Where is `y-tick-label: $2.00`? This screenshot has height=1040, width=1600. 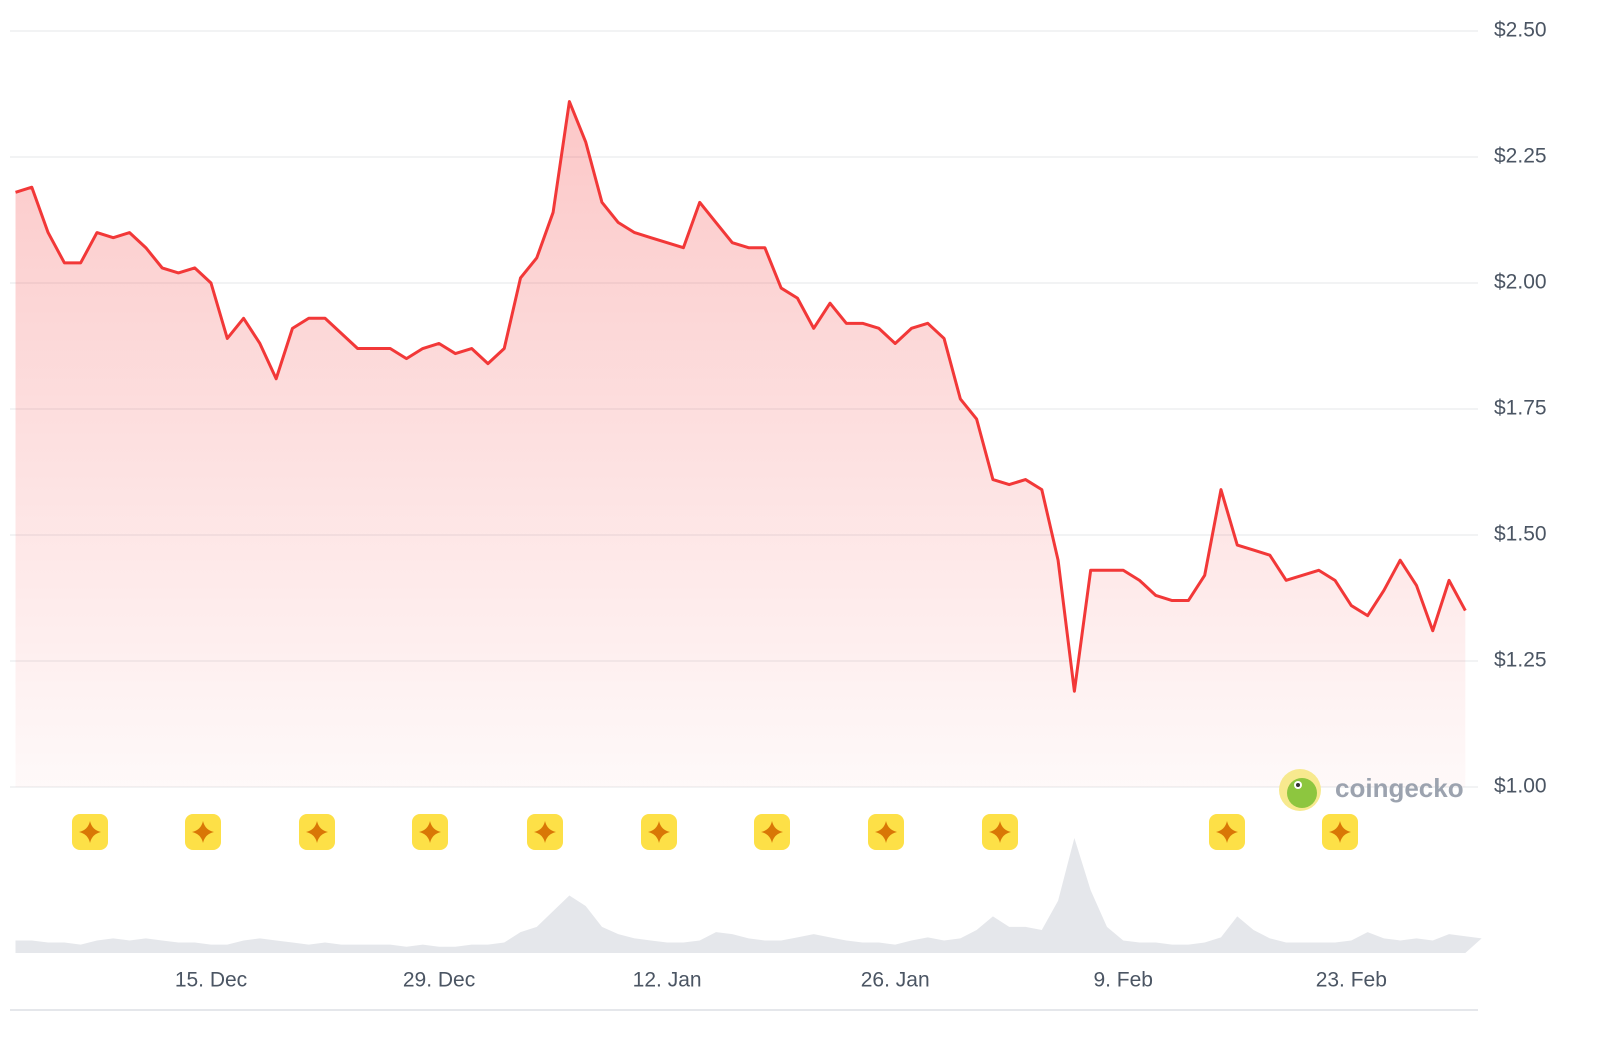 y-tick-label: $2.00 is located at coordinates (1520, 282).